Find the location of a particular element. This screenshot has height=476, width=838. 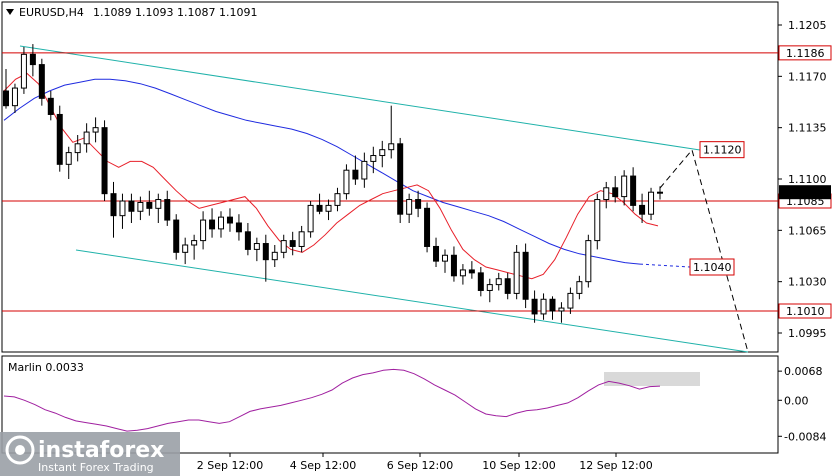

time-tick-label: 6 Sep 12:00 is located at coordinates (420, 465).